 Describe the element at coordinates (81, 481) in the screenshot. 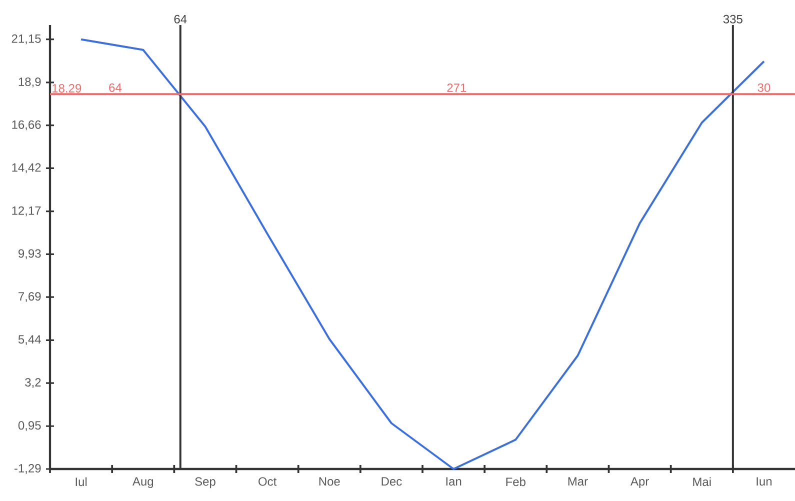

I see `x-tick-label: Iul` at that location.